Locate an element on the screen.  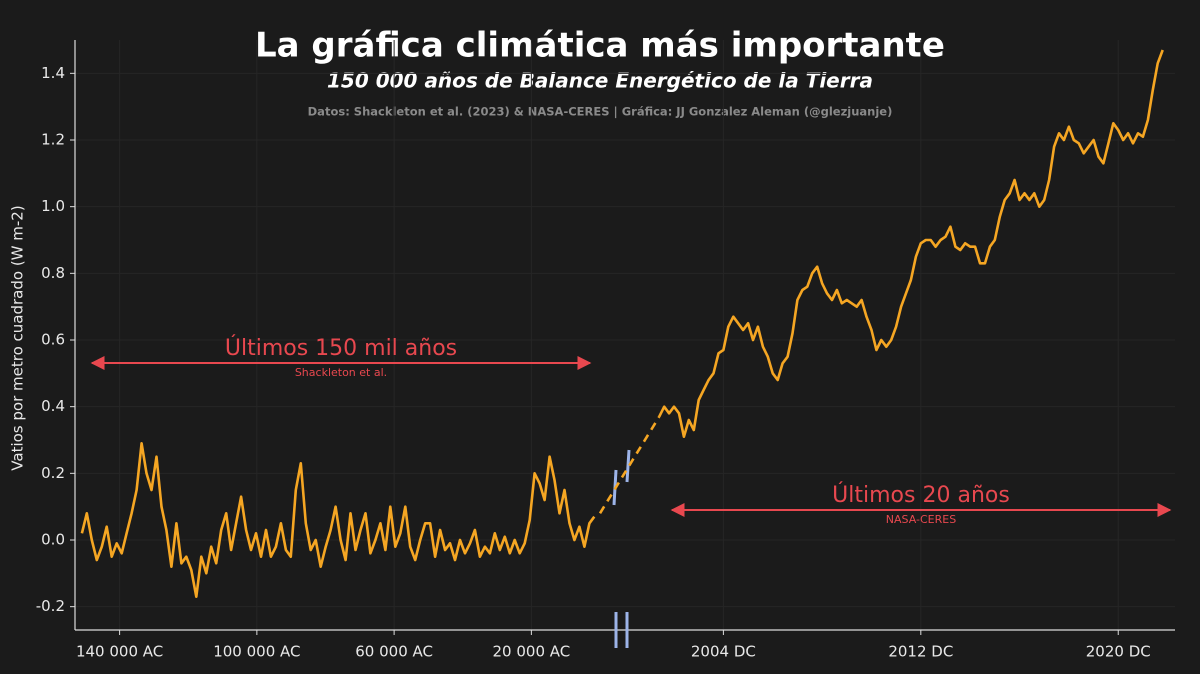
x-tick-label: 140 000 AC is located at coordinates (119, 652).